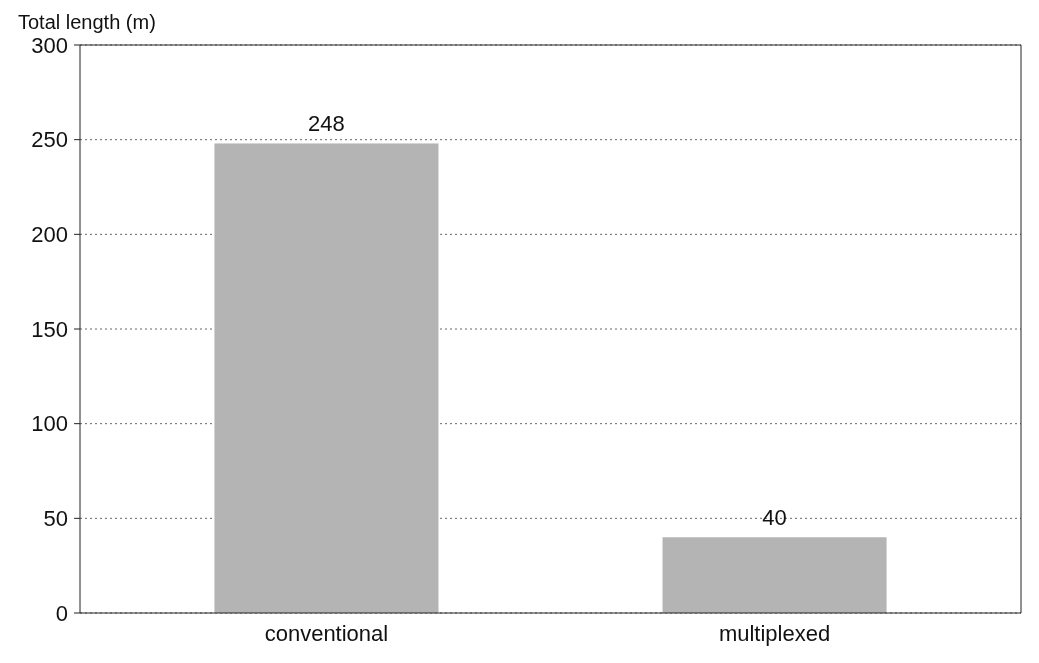  Describe the element at coordinates (774, 633) in the screenshot. I see `x-tick-label: multiplexed` at that location.